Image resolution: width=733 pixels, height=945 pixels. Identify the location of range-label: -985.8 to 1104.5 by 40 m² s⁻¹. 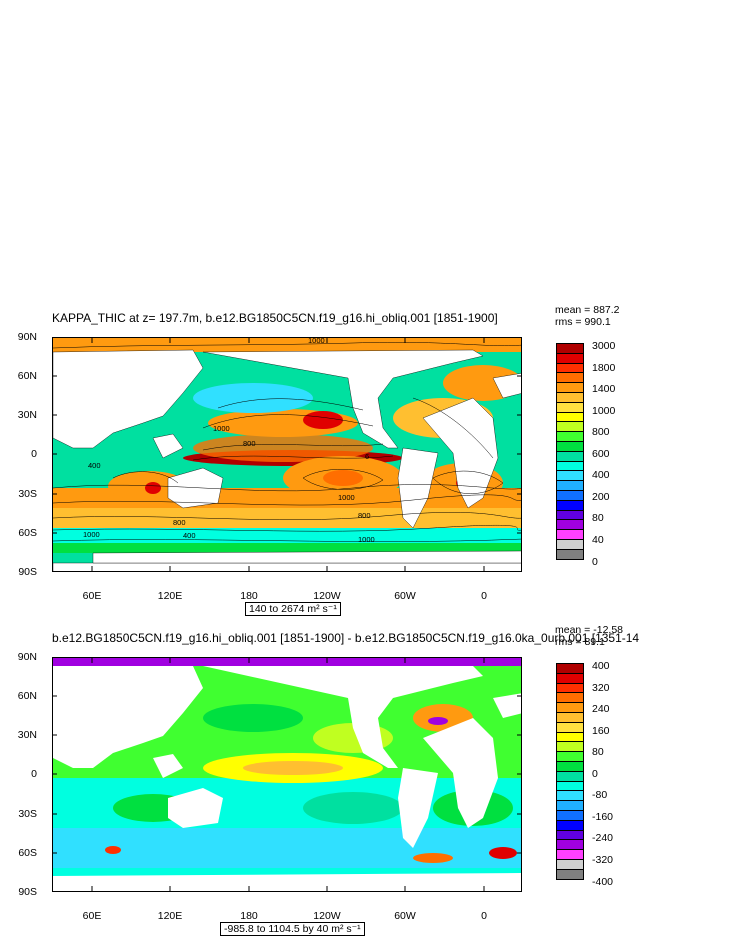
(292, 929).